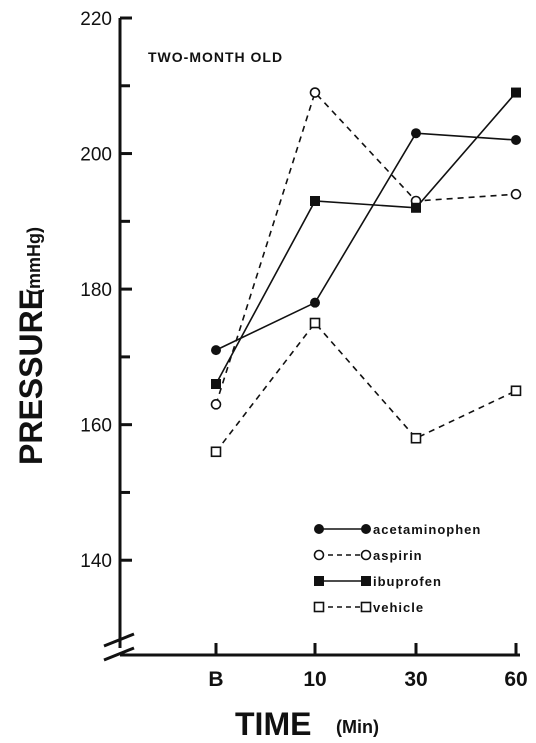 The width and height of the screenshot is (536, 743). What do you see at coordinates (398, 607) in the screenshot?
I see `legend-label: vehicle` at bounding box center [398, 607].